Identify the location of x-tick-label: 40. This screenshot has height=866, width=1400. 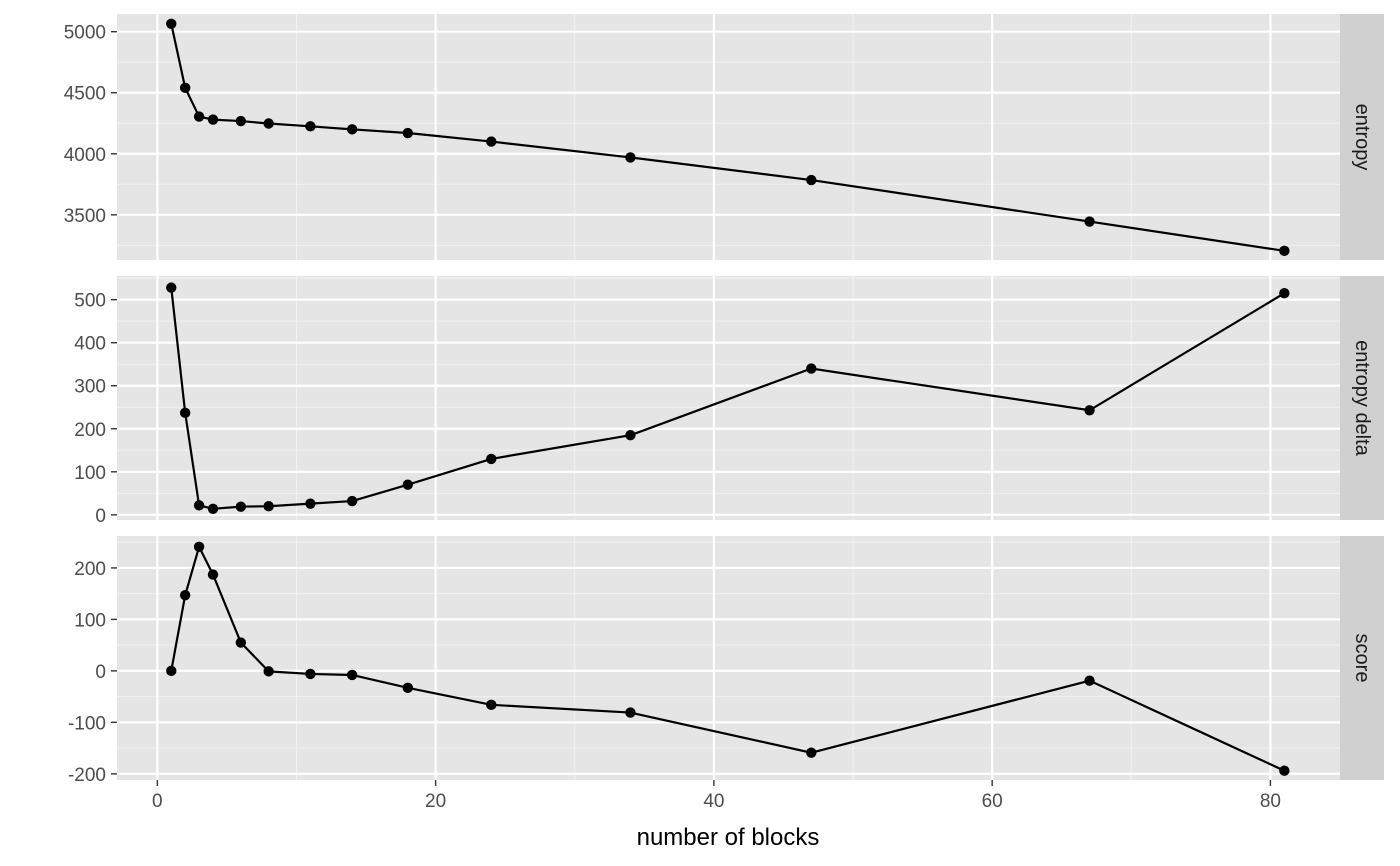
(713, 801).